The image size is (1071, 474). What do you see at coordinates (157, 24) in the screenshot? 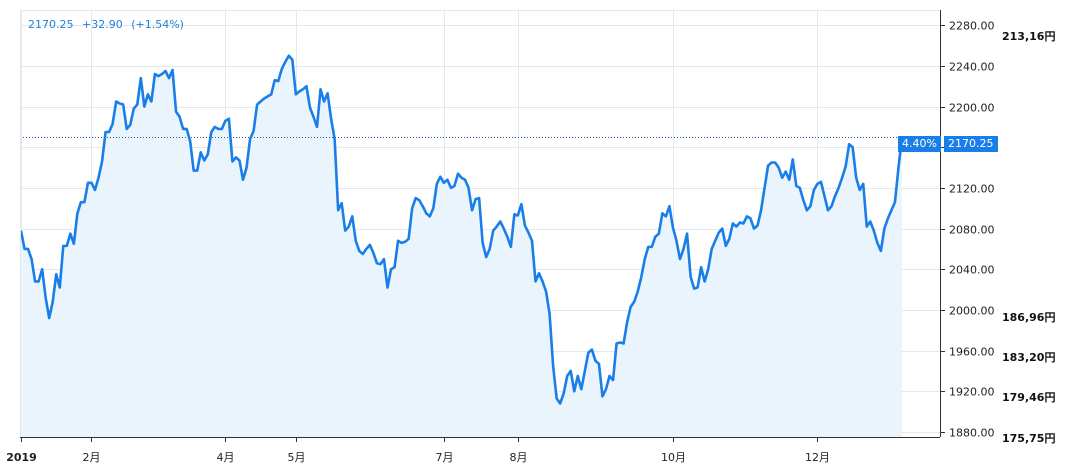
I see `legend-change-pct: (+1.54%)` at bounding box center [157, 24].